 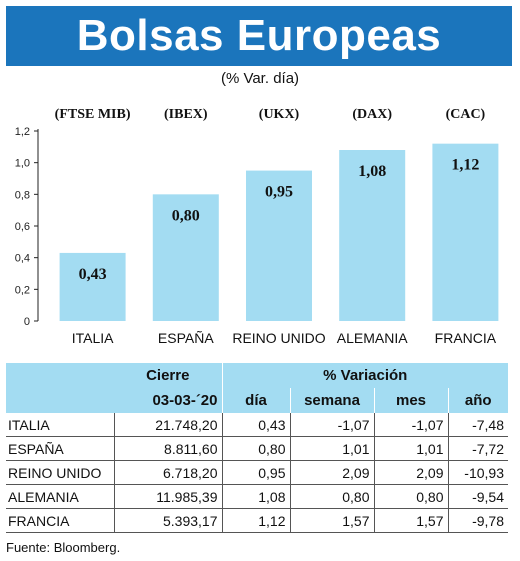 What do you see at coordinates (22, 259) in the screenshot?
I see `y-tick-label: 0,4` at bounding box center [22, 259].